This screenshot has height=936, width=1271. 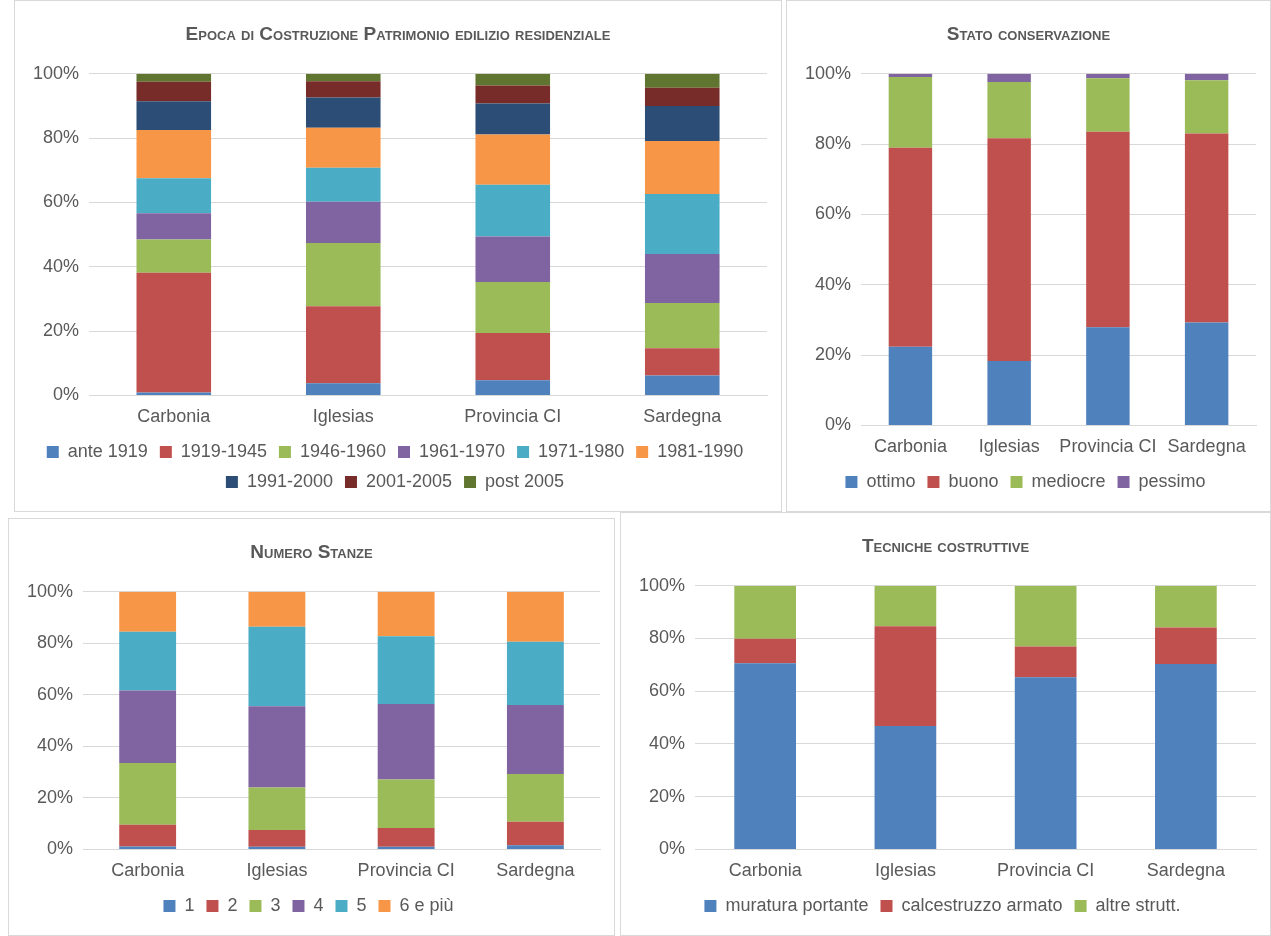 I want to click on legend-label: ottimo, so click(x=891, y=480).